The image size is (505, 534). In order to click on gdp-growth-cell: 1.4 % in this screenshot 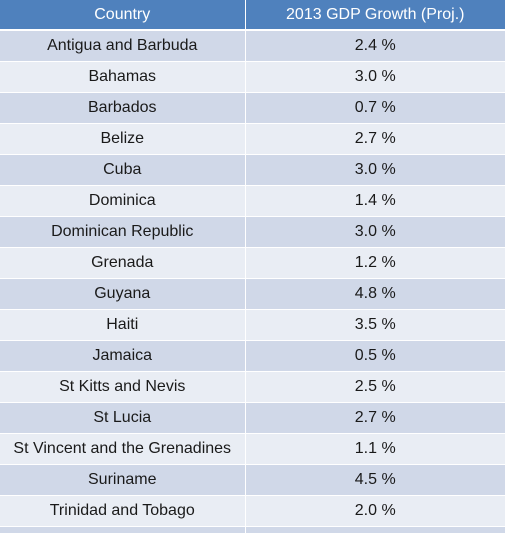, I will do `click(375, 201)`.